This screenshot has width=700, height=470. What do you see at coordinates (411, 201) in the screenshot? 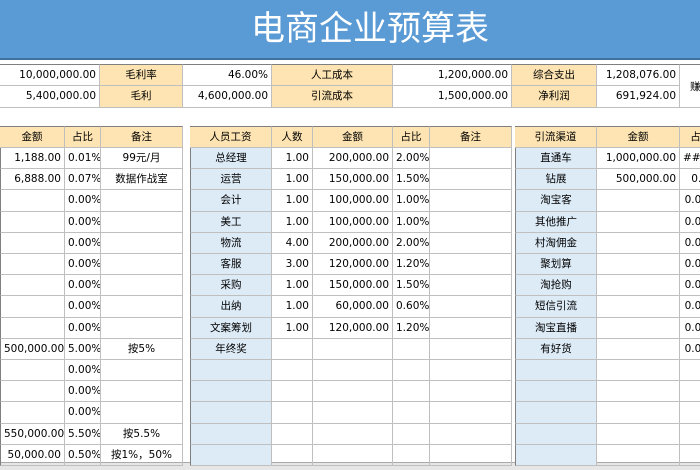
I see `table-cell: 1.00%` at bounding box center [411, 201].